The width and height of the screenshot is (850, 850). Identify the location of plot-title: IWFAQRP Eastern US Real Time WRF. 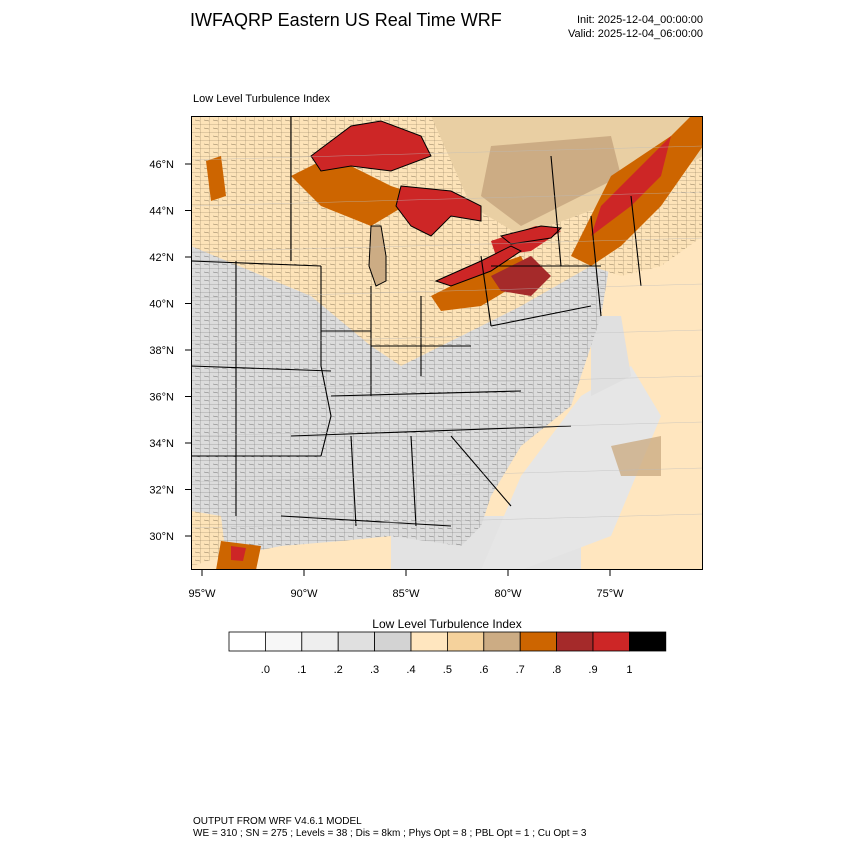
(346, 20).